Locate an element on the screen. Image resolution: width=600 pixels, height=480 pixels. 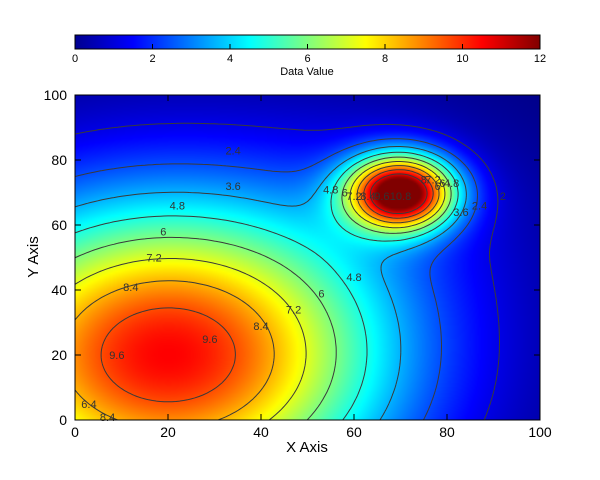
colorbar-tick-label: 8 is located at coordinates (385, 59).